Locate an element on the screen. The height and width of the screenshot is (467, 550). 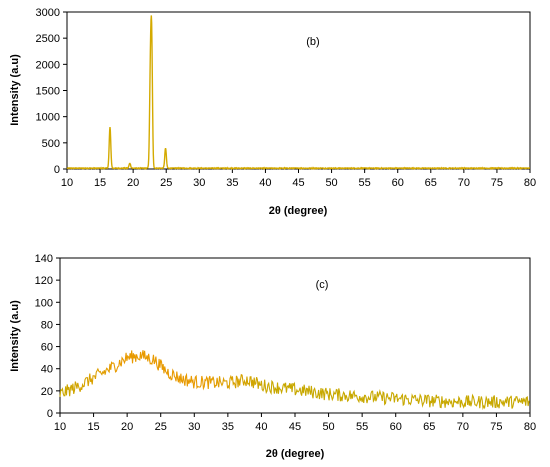
y-ticks-c: 0 20 40 60 80 100 120 140 is located at coordinates (47, 336).